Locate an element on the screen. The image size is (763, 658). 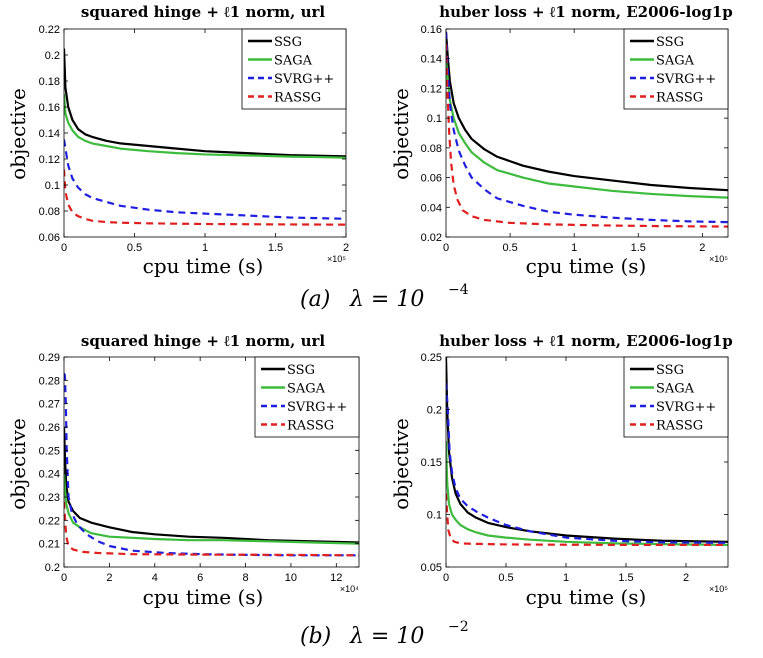
caption-a-exponent: −4 is located at coordinates (458, 290).